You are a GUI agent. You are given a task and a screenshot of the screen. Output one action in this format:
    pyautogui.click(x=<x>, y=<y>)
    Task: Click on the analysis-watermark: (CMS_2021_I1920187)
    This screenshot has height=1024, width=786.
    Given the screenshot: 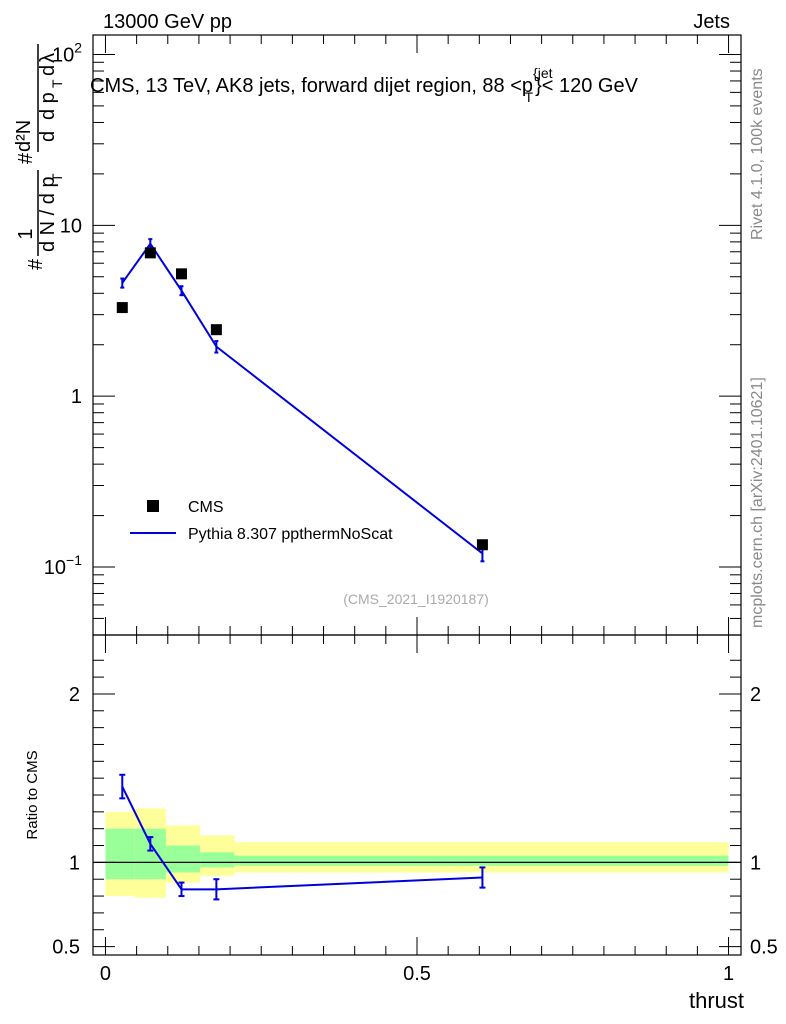 What is the action you would take?
    pyautogui.click(x=416, y=599)
    